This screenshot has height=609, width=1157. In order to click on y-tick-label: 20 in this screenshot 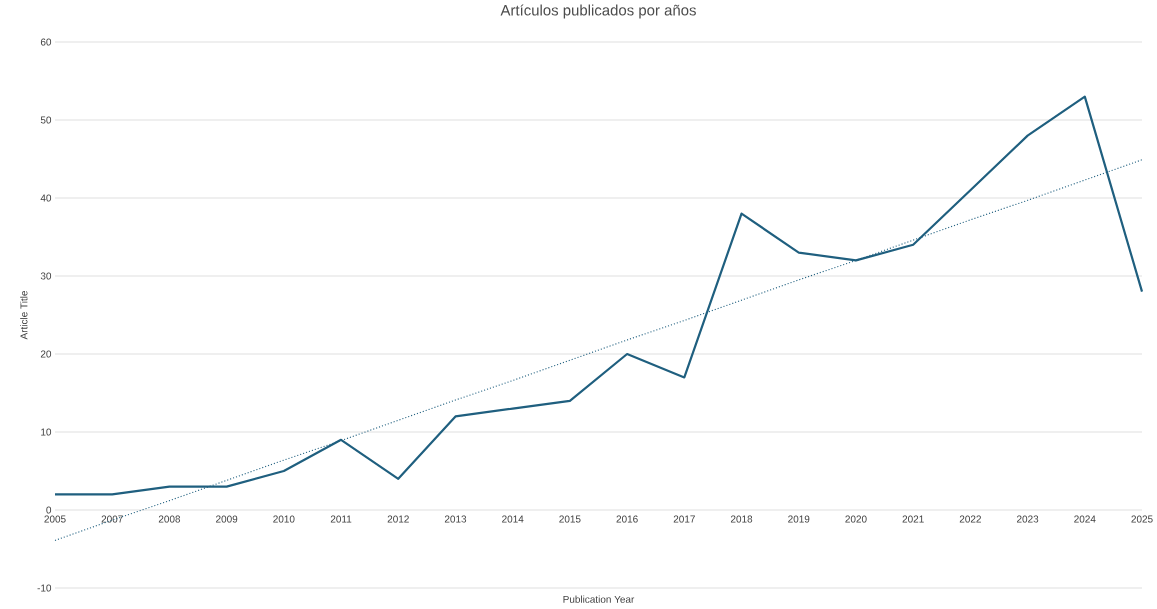, I will do `click(46, 354)`.